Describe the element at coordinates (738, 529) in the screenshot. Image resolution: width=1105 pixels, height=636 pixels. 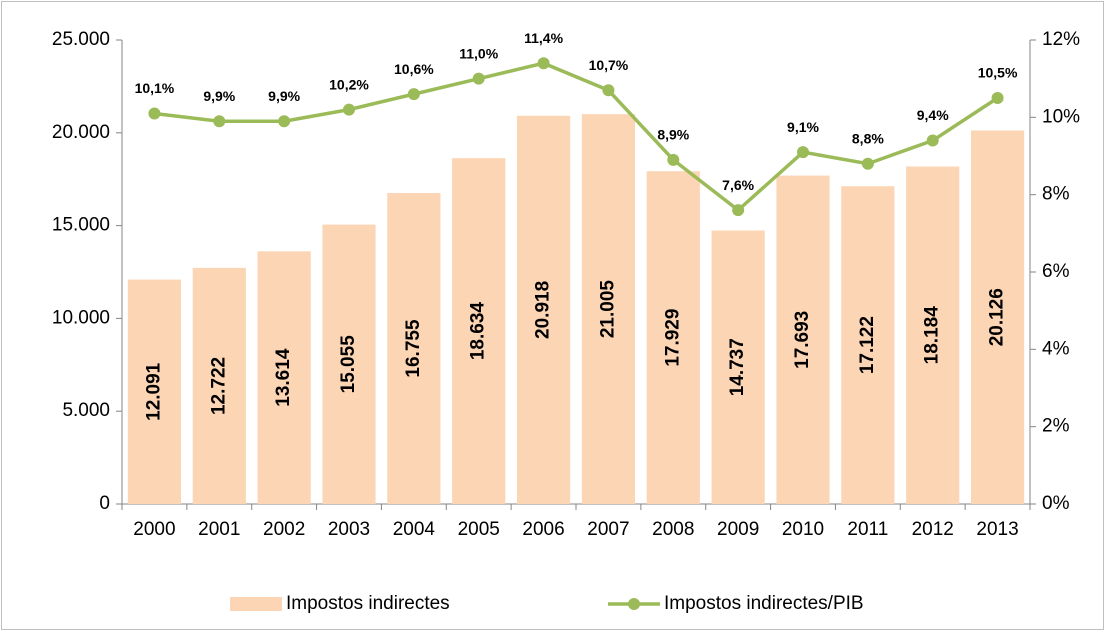
I see `x-tick-label: 2009` at that location.